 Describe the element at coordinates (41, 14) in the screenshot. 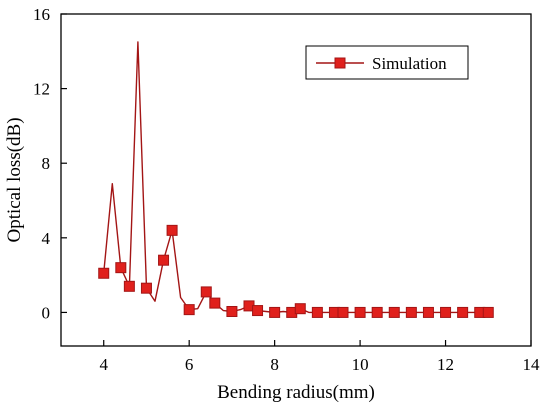

I see `y-tick-label: 16` at that location.